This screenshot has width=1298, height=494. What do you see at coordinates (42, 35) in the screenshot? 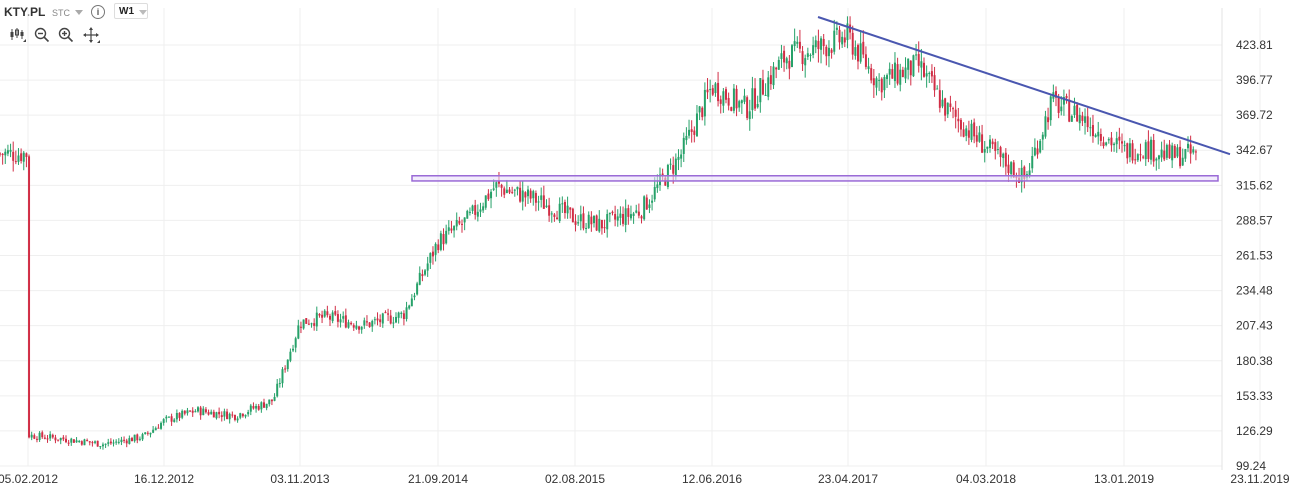
I see `zoom-out-icon` at bounding box center [42, 35].